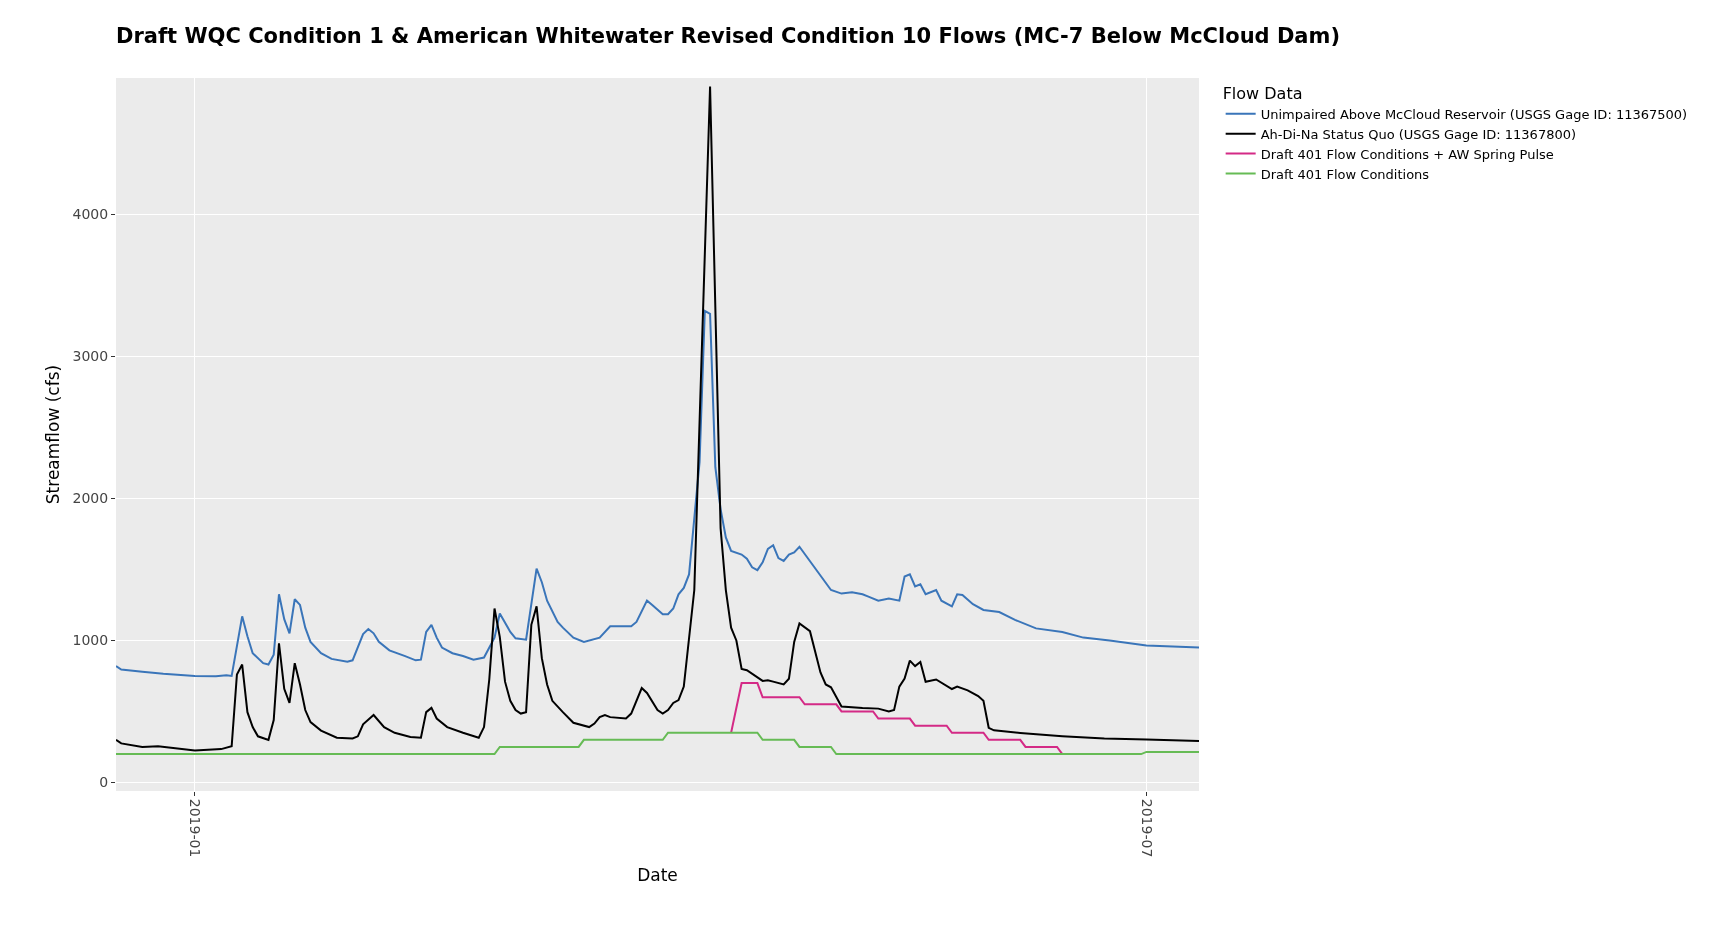 The image size is (1734, 929). I want to click on legend-label: Draft 401 Flow Conditions + AW Spring Pulse, so click(1407, 154).